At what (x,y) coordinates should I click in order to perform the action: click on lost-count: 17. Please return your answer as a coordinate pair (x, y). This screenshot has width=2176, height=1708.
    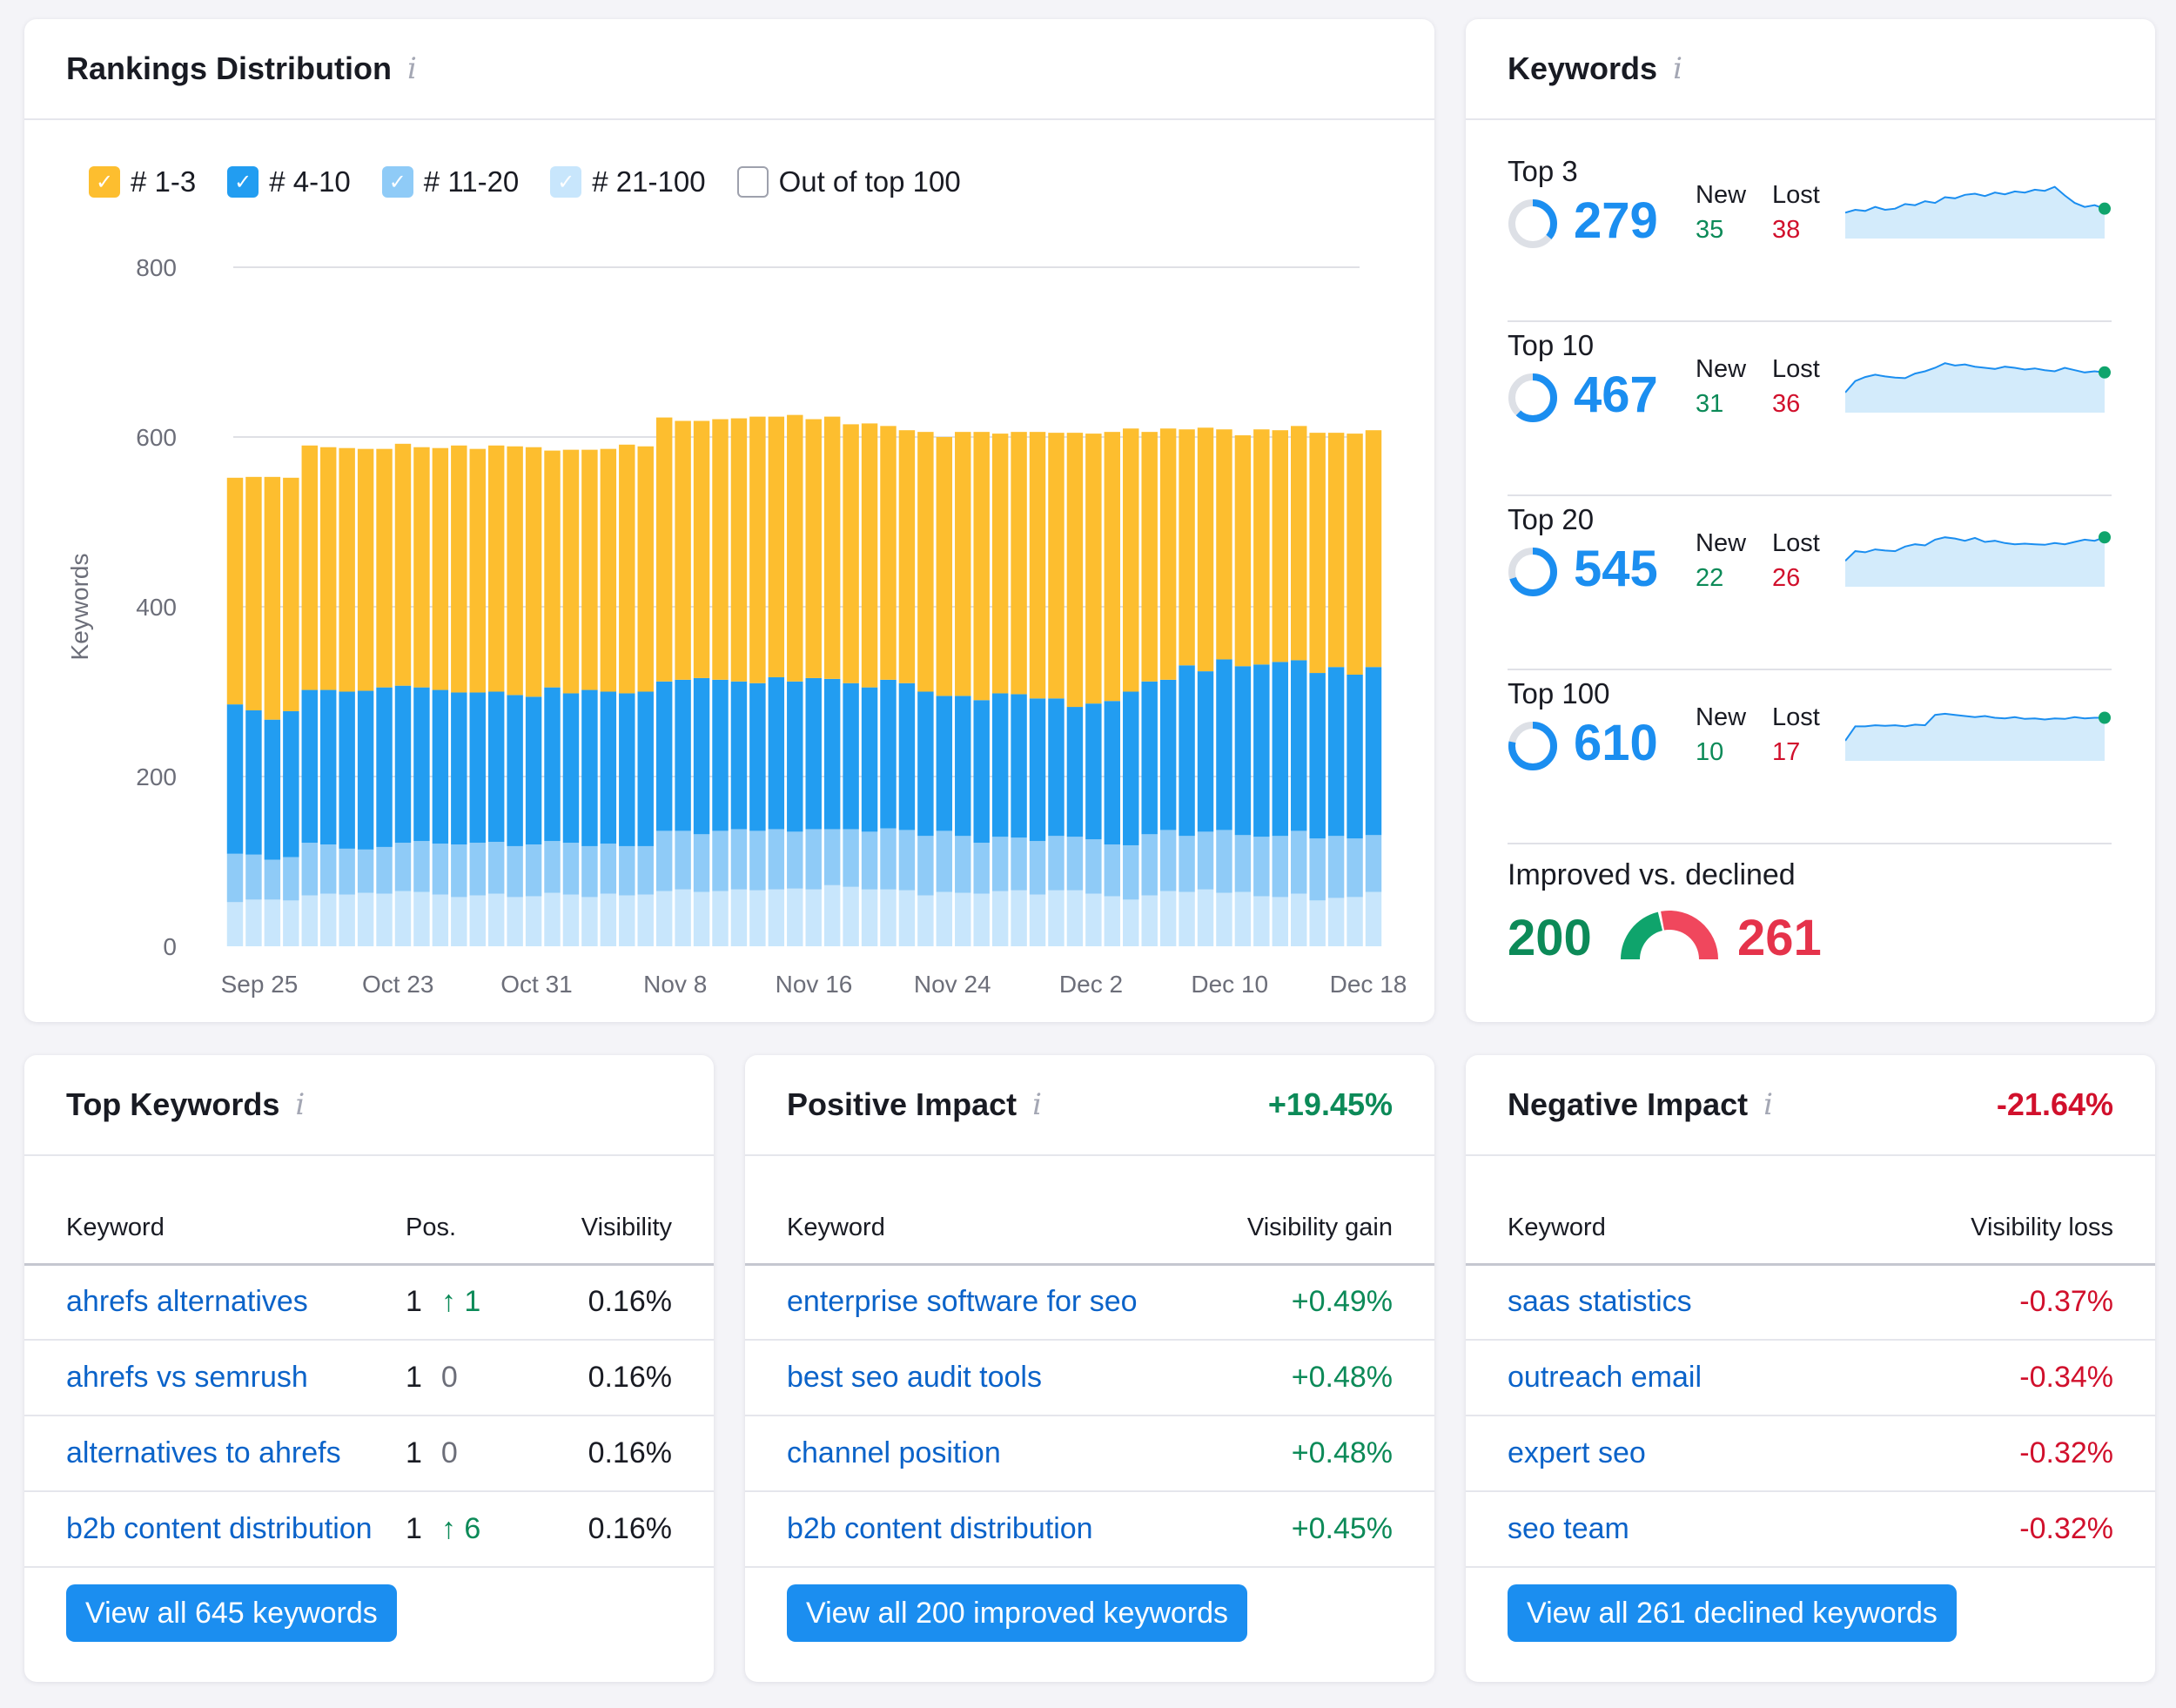
    Looking at the image, I should click on (1786, 752).